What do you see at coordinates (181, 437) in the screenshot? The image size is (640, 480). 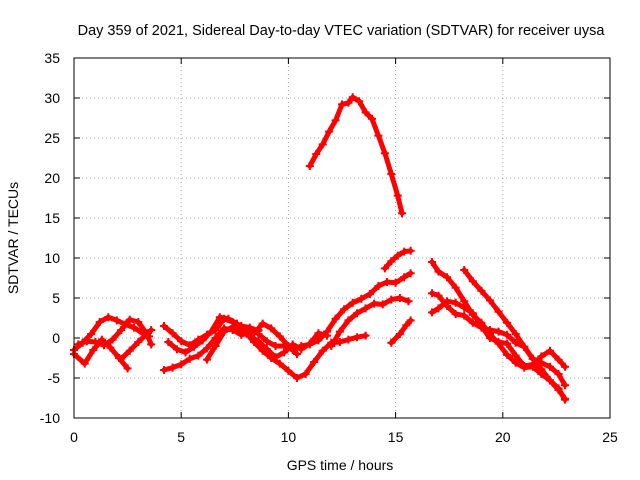 I see `x-tick-label: 5` at bounding box center [181, 437].